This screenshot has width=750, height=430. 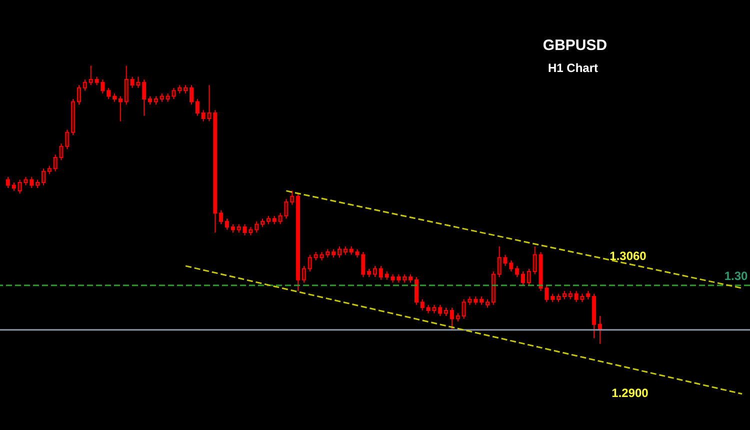 I want to click on annotation: 1.30, so click(x=736, y=276).